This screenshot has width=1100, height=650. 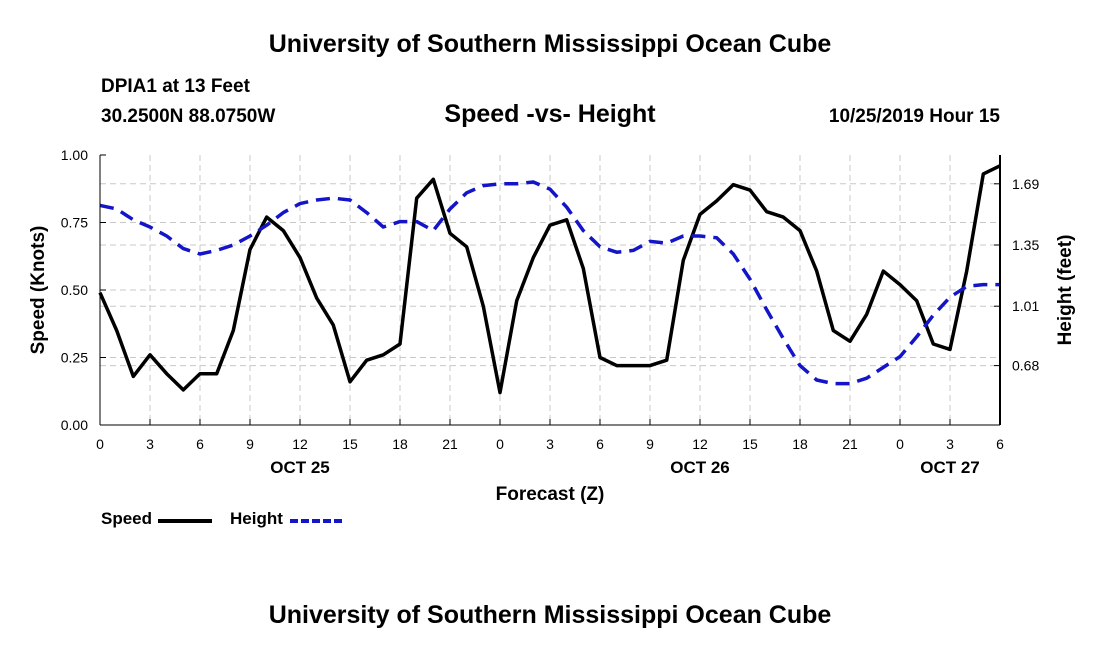 What do you see at coordinates (316, 521) in the screenshot?
I see `legend-height-swatch` at bounding box center [316, 521].